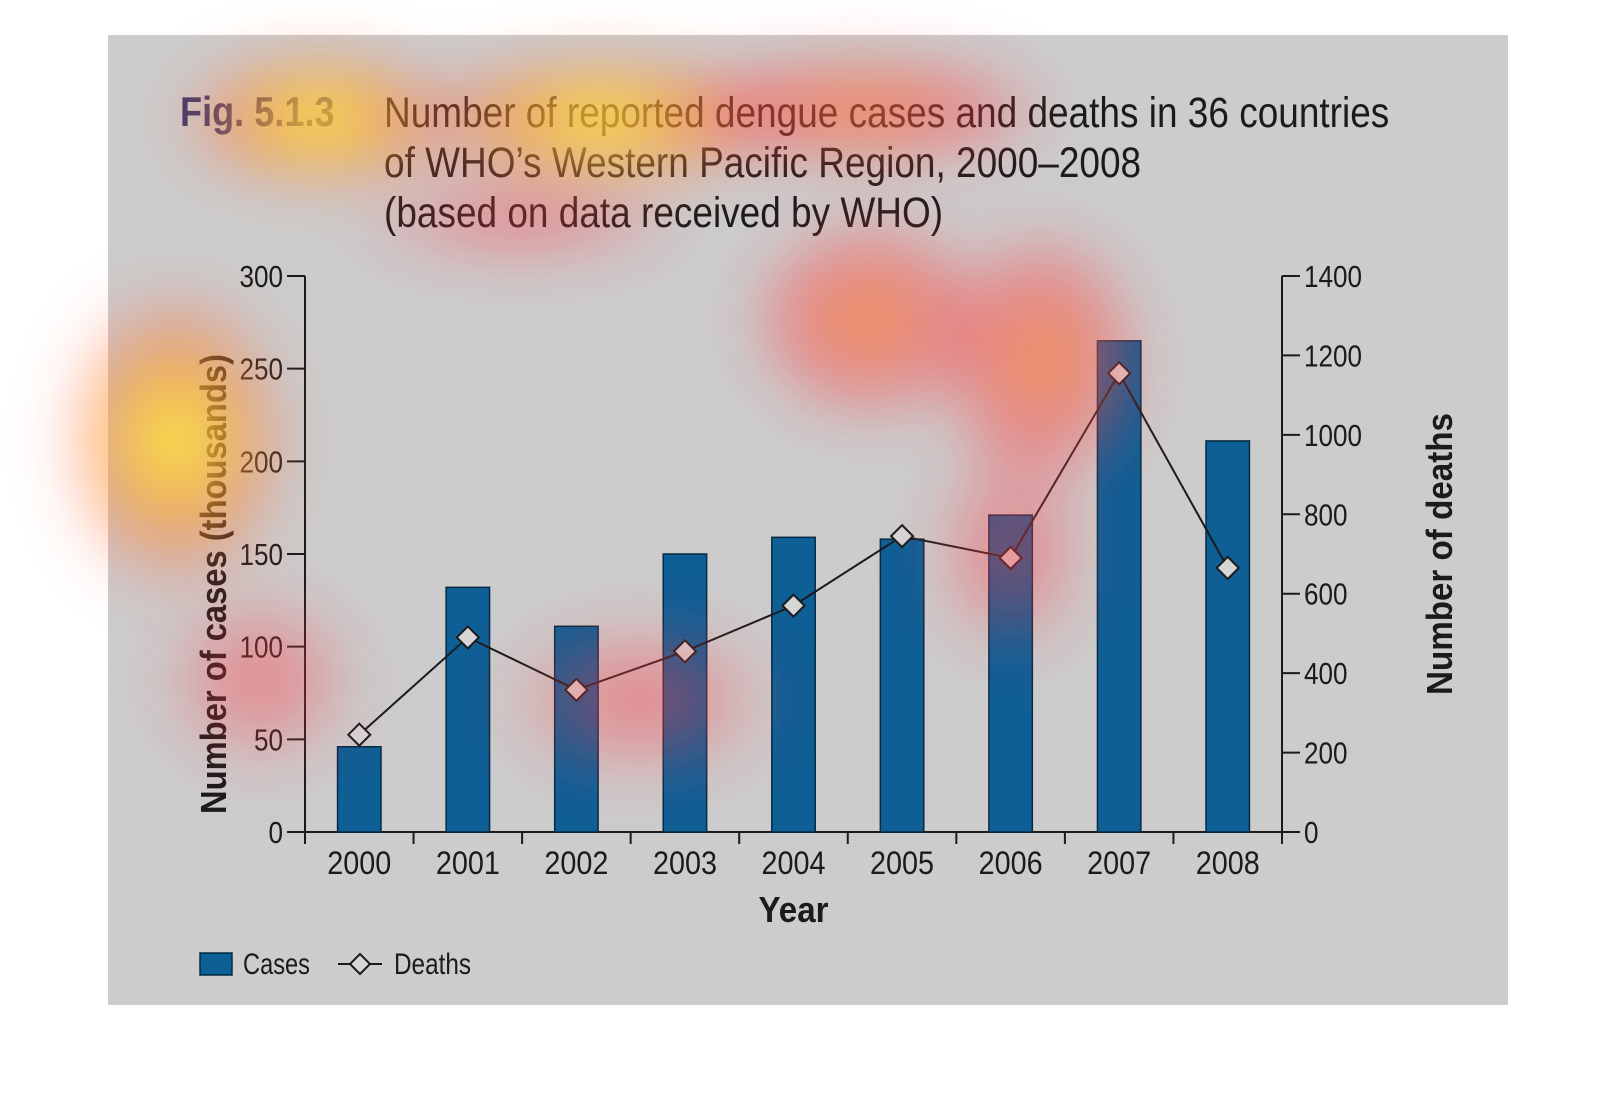 The height and width of the screenshot is (1098, 1610). I want to click on y-tick-label-right: 200, so click(1326, 753).